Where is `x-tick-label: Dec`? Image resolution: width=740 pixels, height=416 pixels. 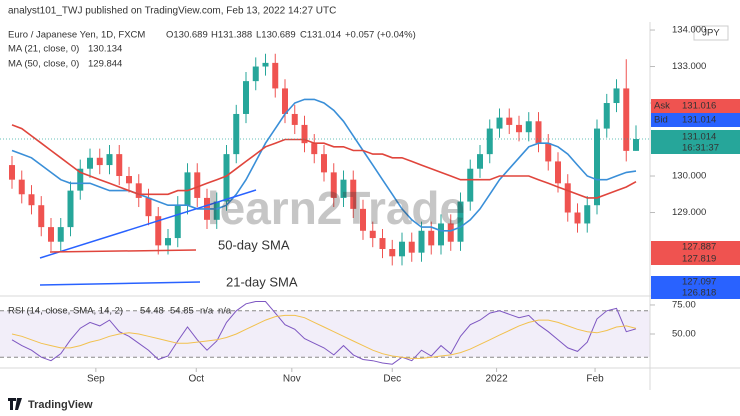
x-tick-label: Dec is located at coordinates (392, 379).